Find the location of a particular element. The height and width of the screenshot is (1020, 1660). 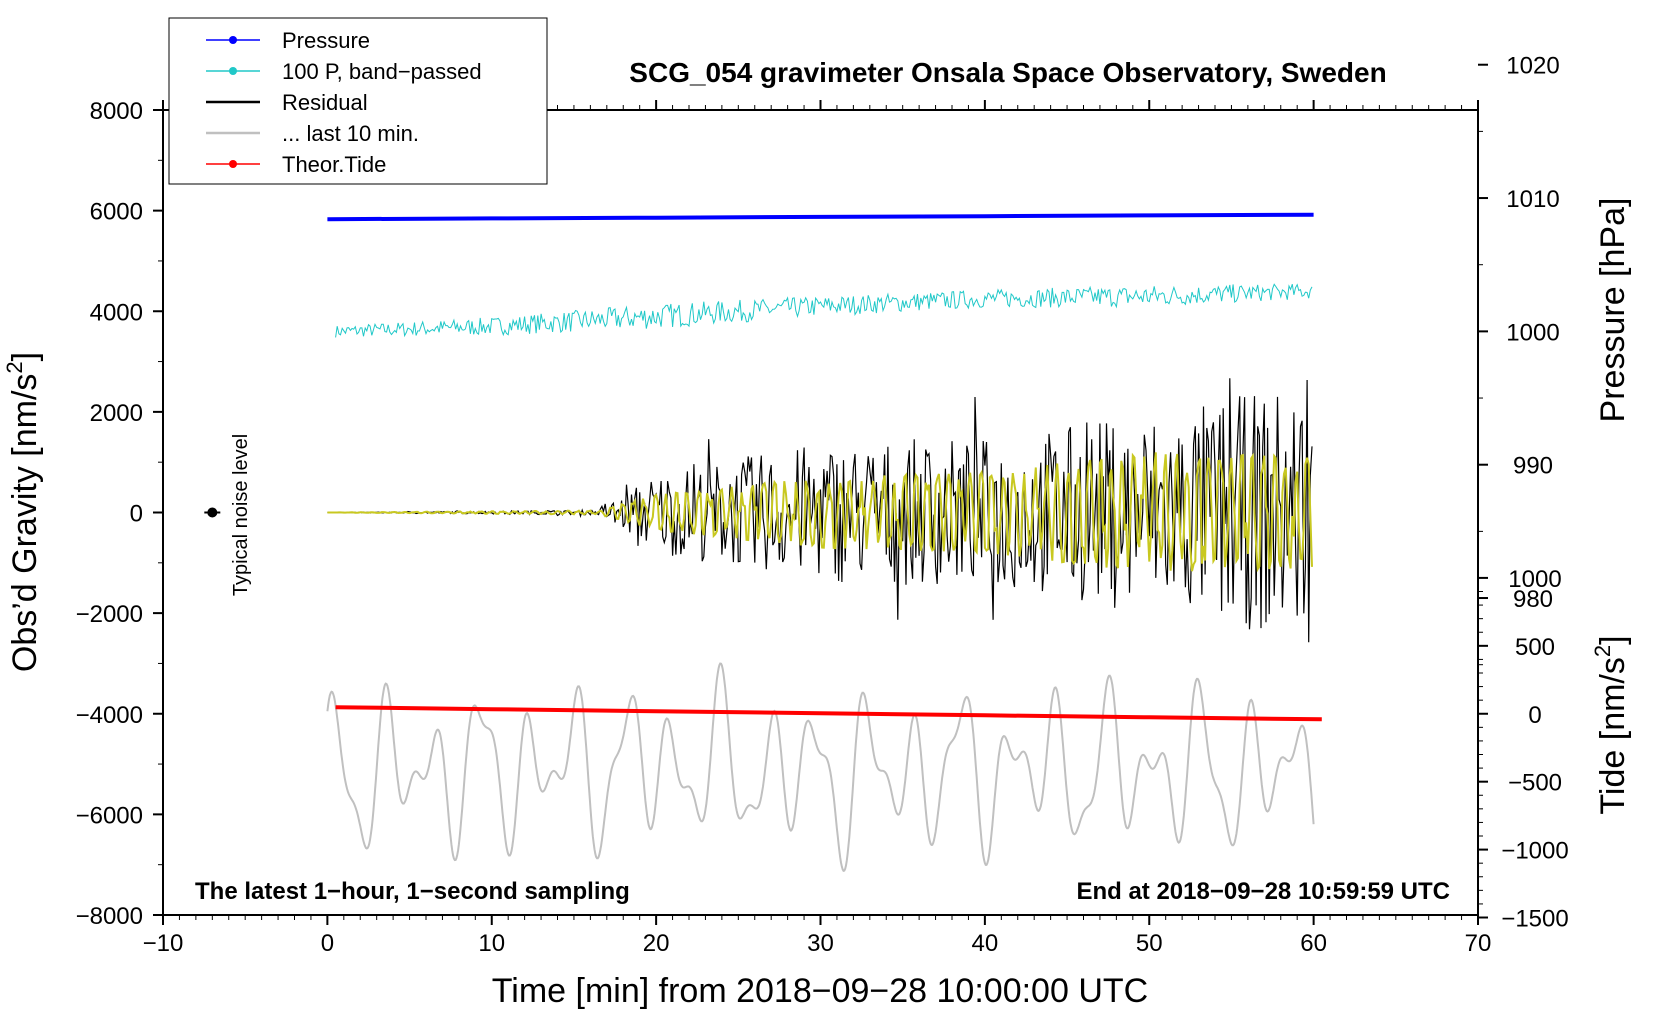

end-time-annotation: End at 2018−09−28 10:59:59 UTC is located at coordinates (1263, 891).